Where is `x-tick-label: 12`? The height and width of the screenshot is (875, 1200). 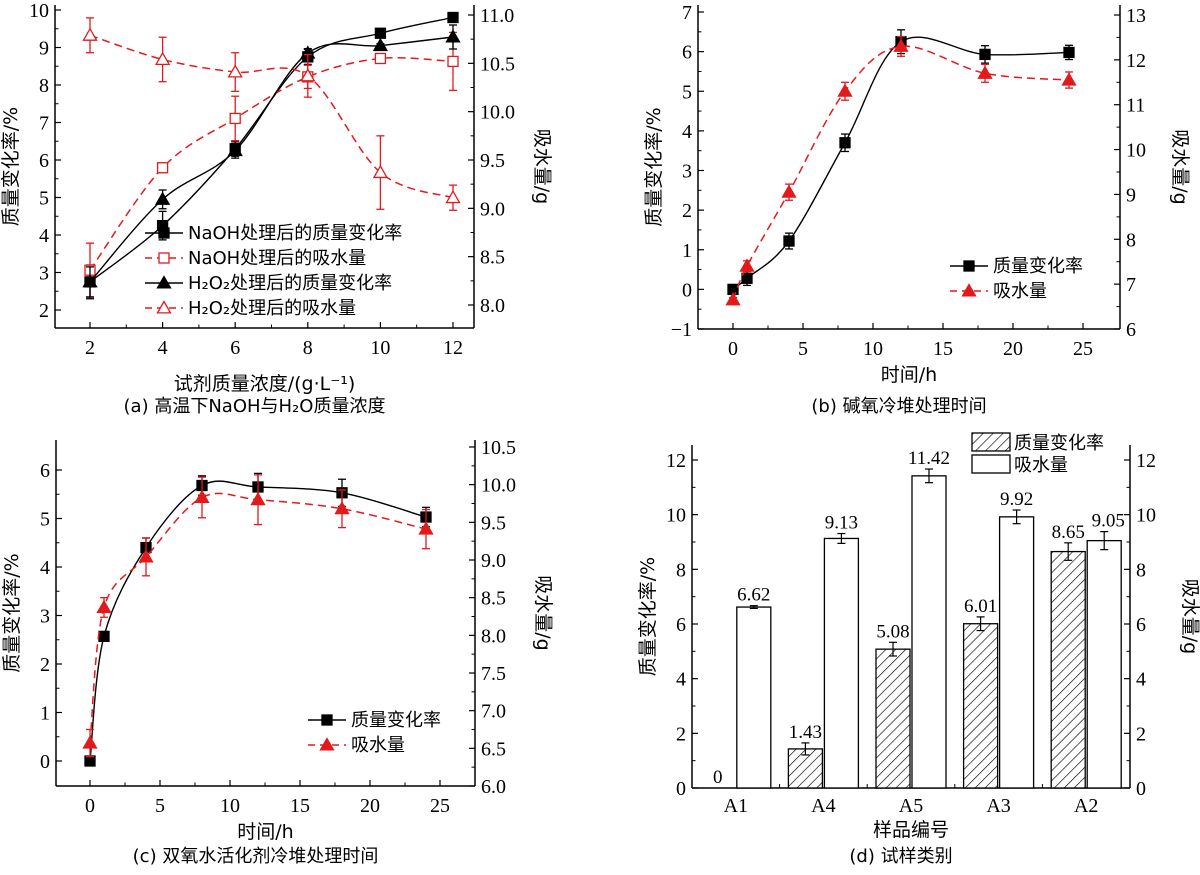
x-tick-label: 12 is located at coordinates (453, 348).